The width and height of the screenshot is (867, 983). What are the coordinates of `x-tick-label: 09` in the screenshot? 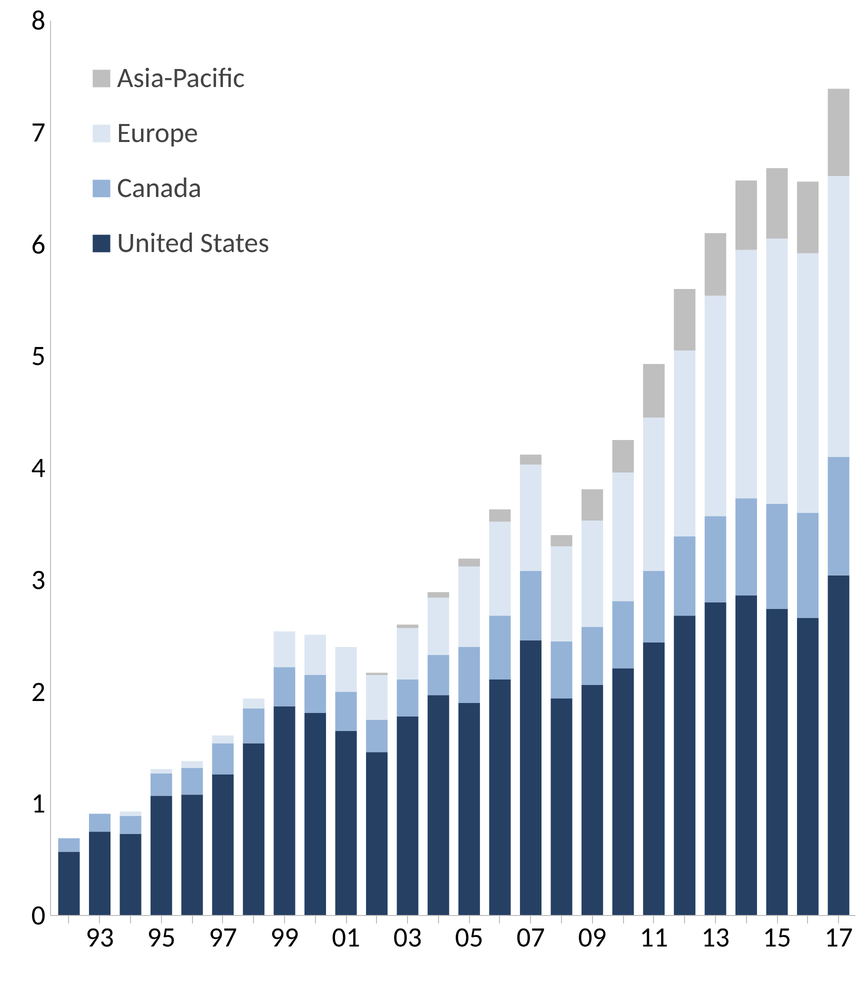 It's located at (592, 937).